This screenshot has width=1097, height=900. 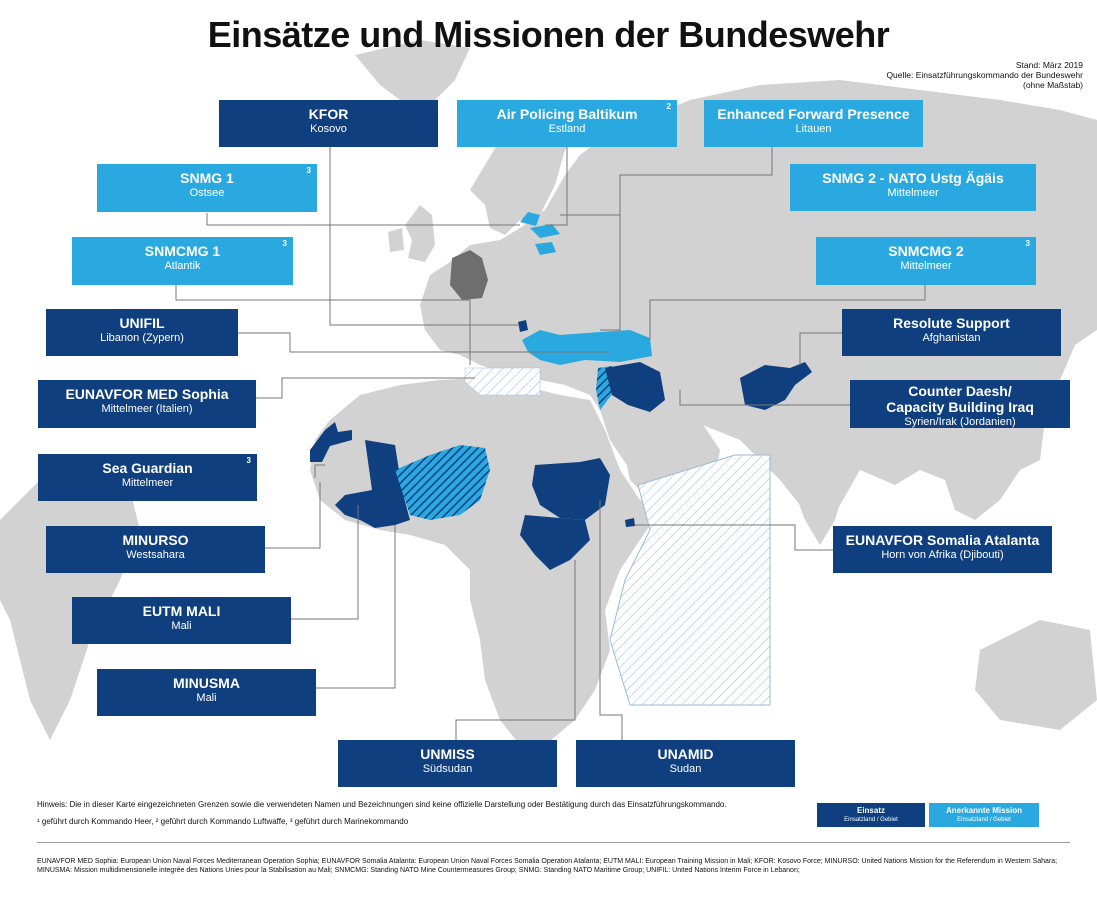 What do you see at coordinates (328, 129) in the screenshot?
I see `box-subtitle: Kosovo` at bounding box center [328, 129].